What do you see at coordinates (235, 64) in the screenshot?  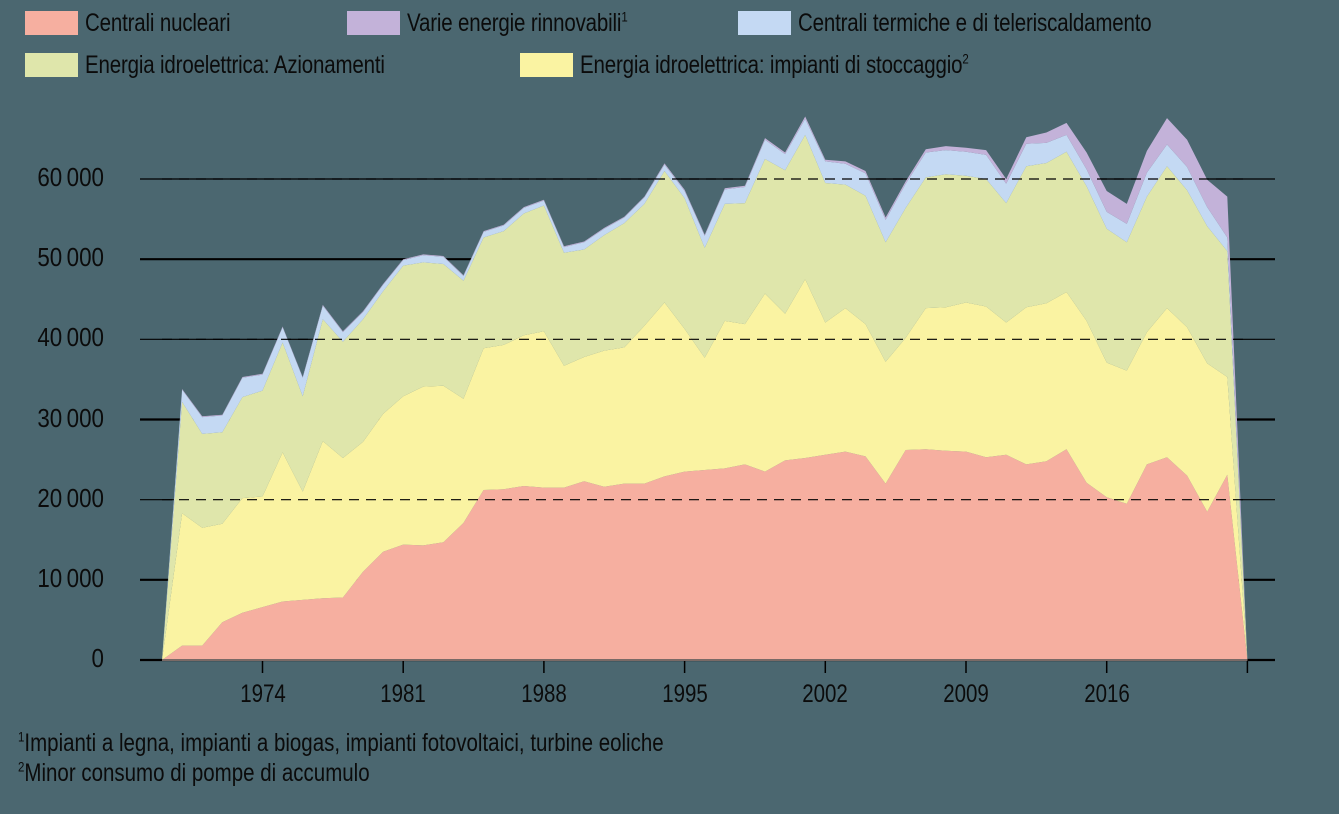 I see `legend-label: Energia idroelettrica: Azionamenti` at bounding box center [235, 64].